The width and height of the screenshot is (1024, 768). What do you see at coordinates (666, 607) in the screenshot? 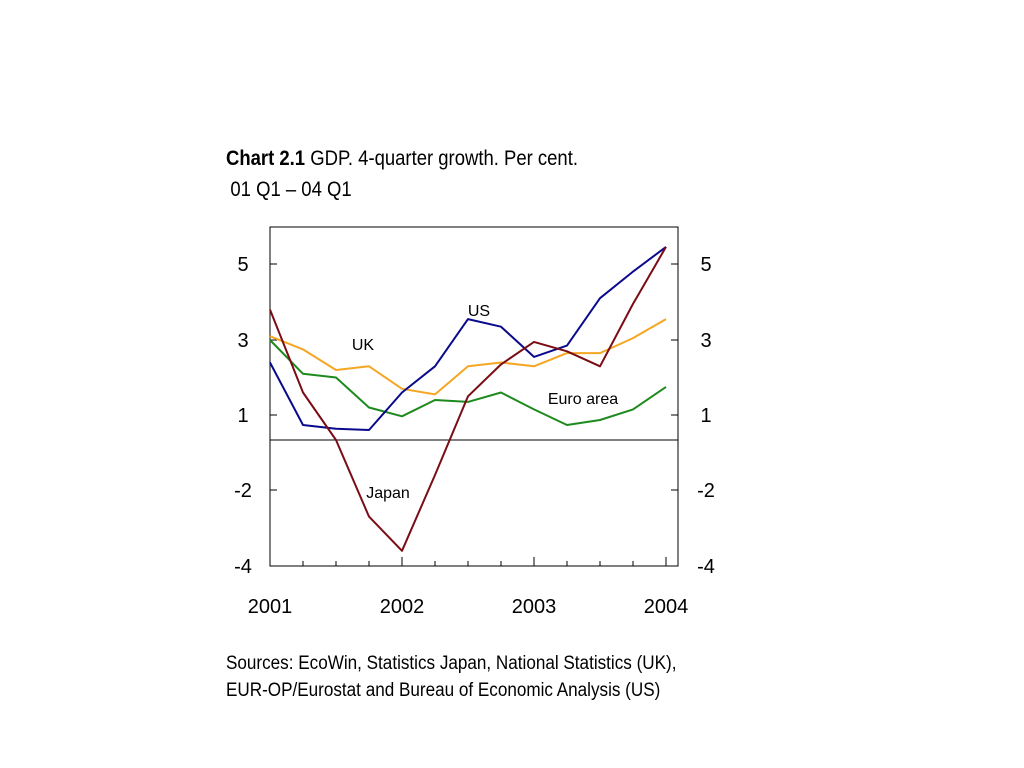
I see `x-tick-label: 2004` at bounding box center [666, 607].